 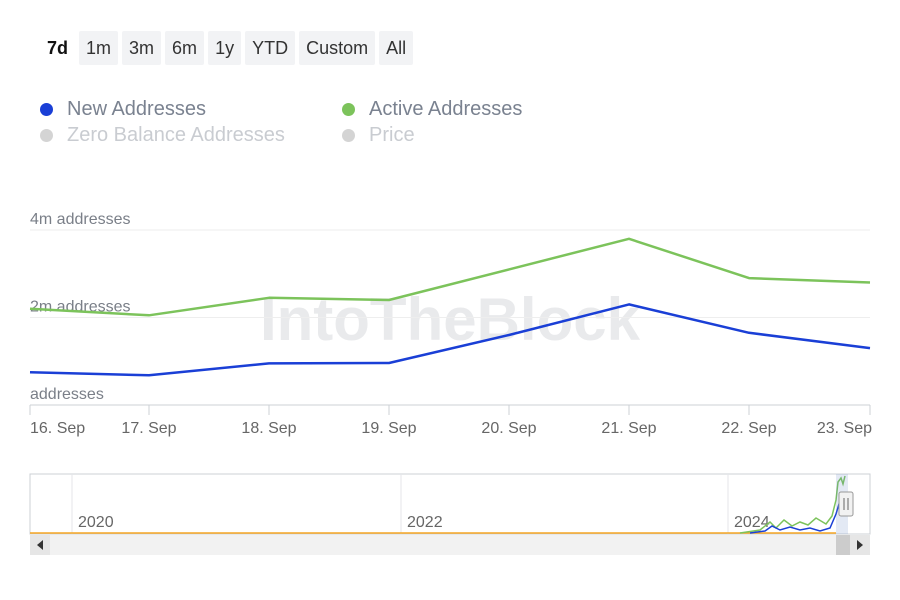 What do you see at coordinates (67, 394) in the screenshot?
I see `y-tick-label: addresses` at bounding box center [67, 394].